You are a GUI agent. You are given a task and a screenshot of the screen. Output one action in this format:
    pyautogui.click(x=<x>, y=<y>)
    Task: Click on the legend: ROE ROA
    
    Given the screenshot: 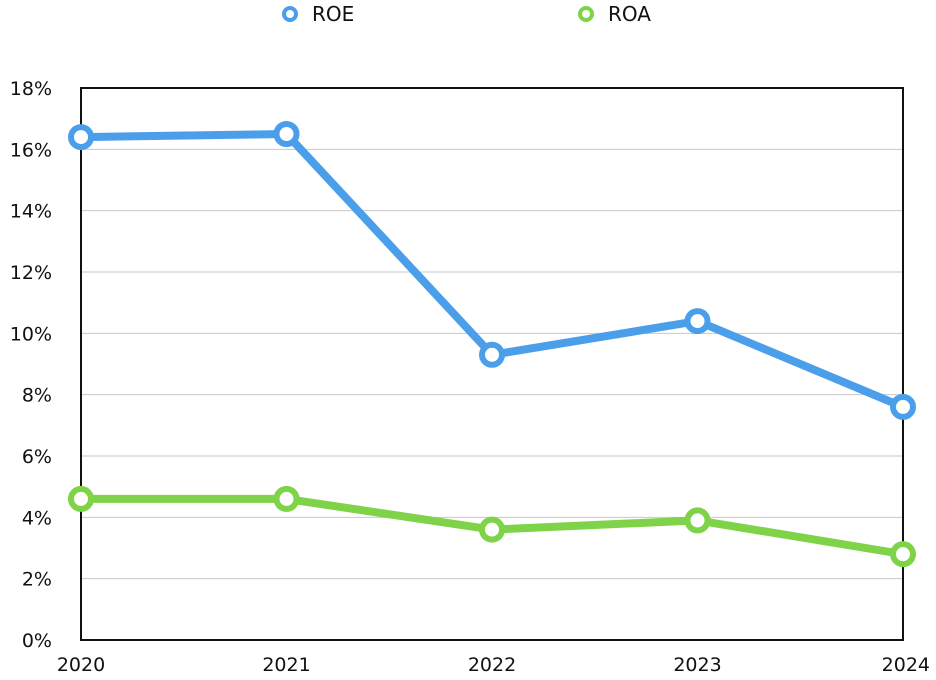 What is the action you would take?
    pyautogui.click(x=466, y=14)
    